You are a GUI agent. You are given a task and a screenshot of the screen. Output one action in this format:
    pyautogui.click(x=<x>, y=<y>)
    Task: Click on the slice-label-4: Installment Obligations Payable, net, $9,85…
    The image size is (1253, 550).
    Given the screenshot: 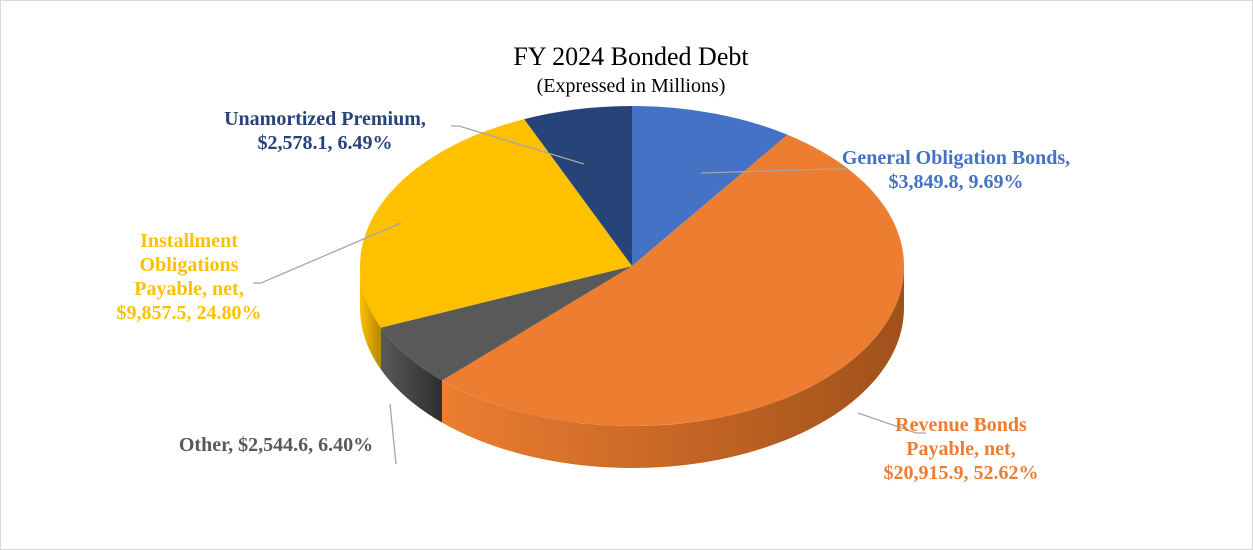 What is the action you would take?
    pyautogui.click(x=189, y=277)
    